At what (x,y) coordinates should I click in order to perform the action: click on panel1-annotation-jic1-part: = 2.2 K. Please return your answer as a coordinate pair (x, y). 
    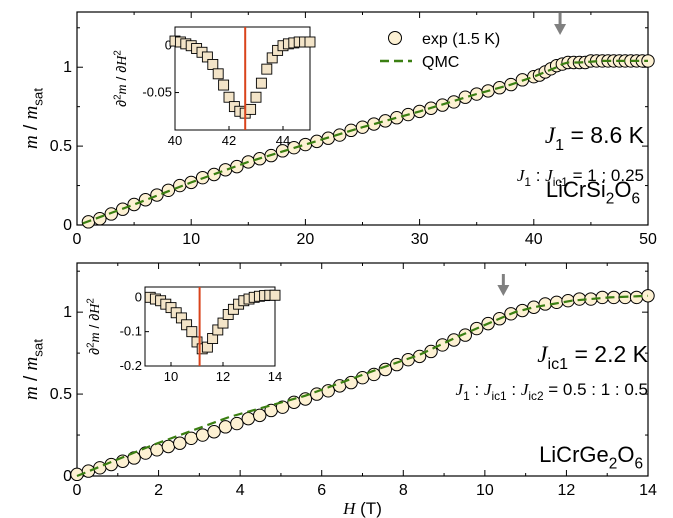
    Looking at the image, I should click on (608, 354).